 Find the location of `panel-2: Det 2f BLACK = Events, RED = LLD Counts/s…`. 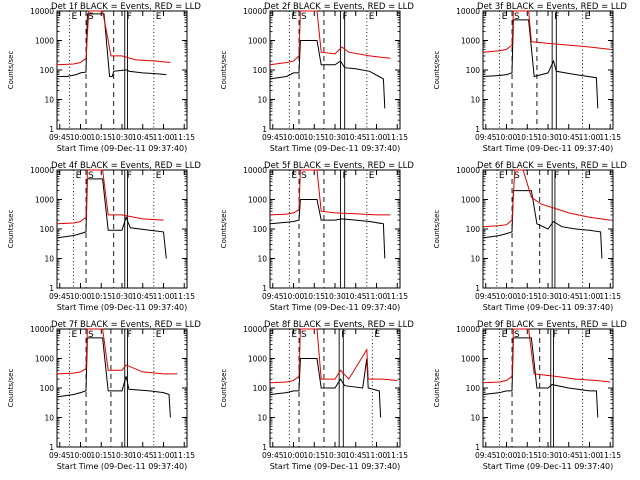

panel-2: Det 2f BLACK = Events, RED = LLD Counts/s… is located at coordinates (317, 77).